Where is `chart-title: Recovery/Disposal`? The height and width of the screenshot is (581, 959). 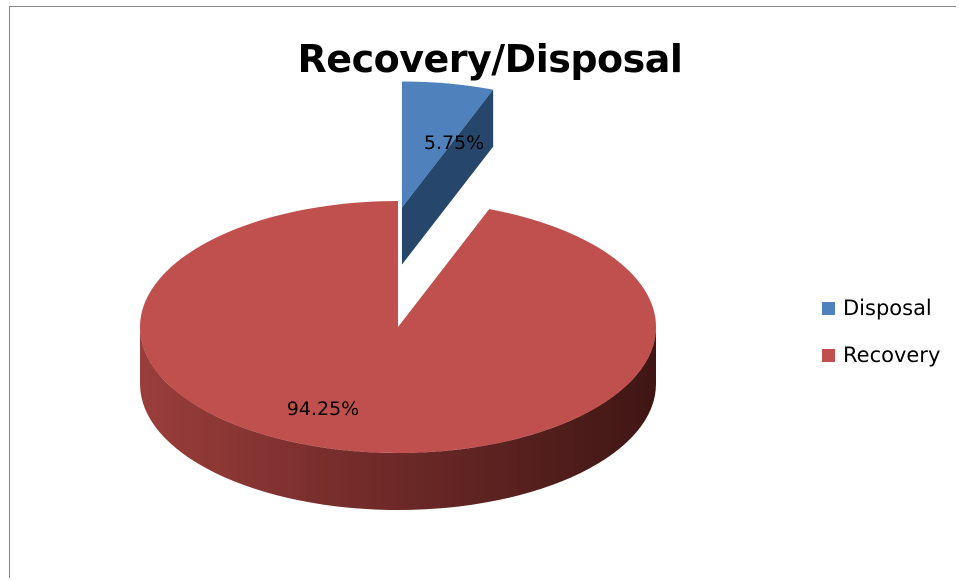
chart-title: Recovery/Disposal is located at coordinates (490, 59).